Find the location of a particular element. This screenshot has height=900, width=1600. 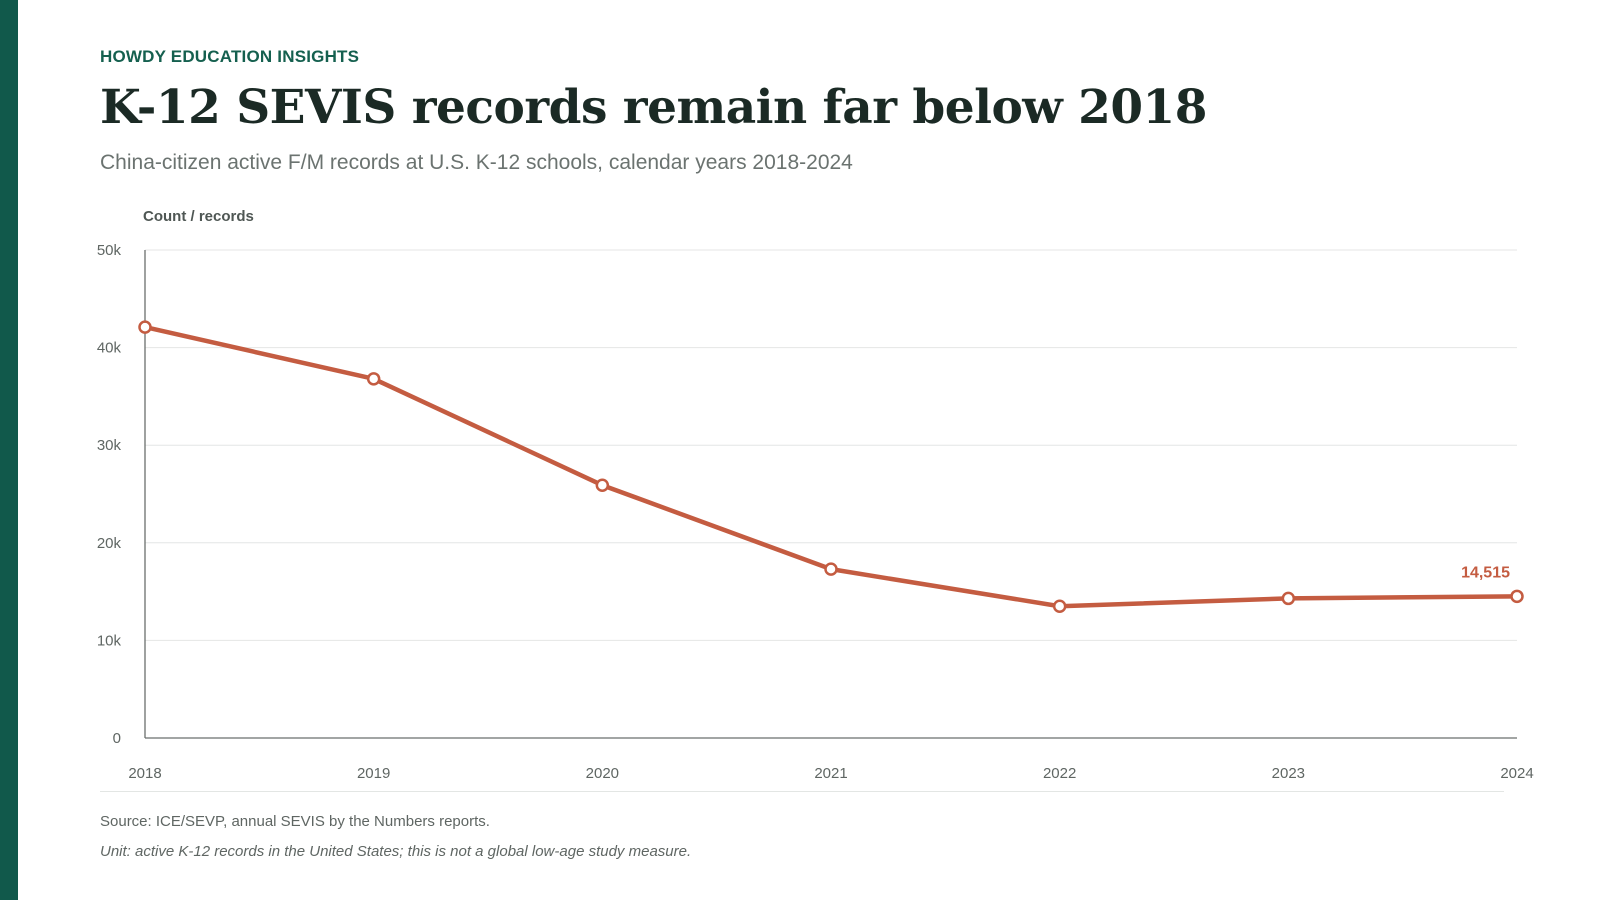

x-tick-label: 2018 is located at coordinates (144, 773).